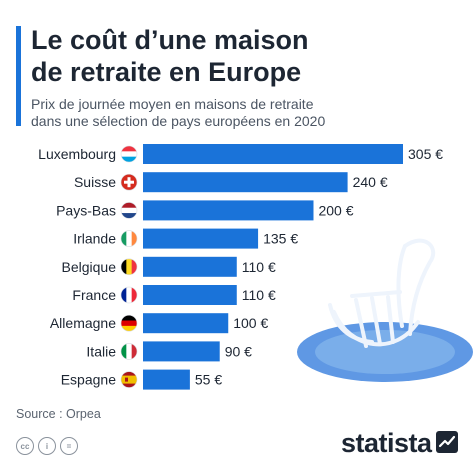  I want to click on value-label: 240 €, so click(370, 182).